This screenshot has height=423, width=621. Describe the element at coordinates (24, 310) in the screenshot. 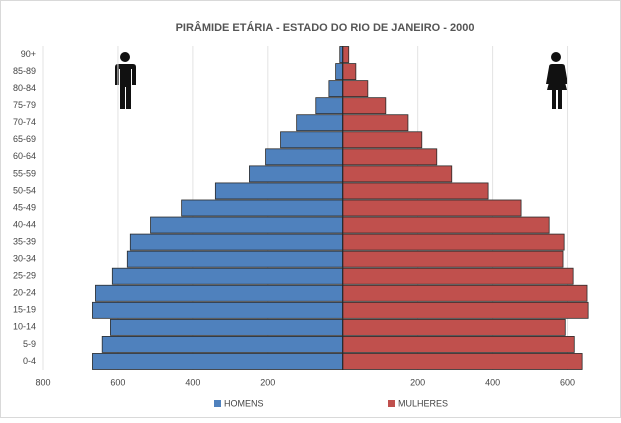

I see `y-tick-label: 15-19` at that location.